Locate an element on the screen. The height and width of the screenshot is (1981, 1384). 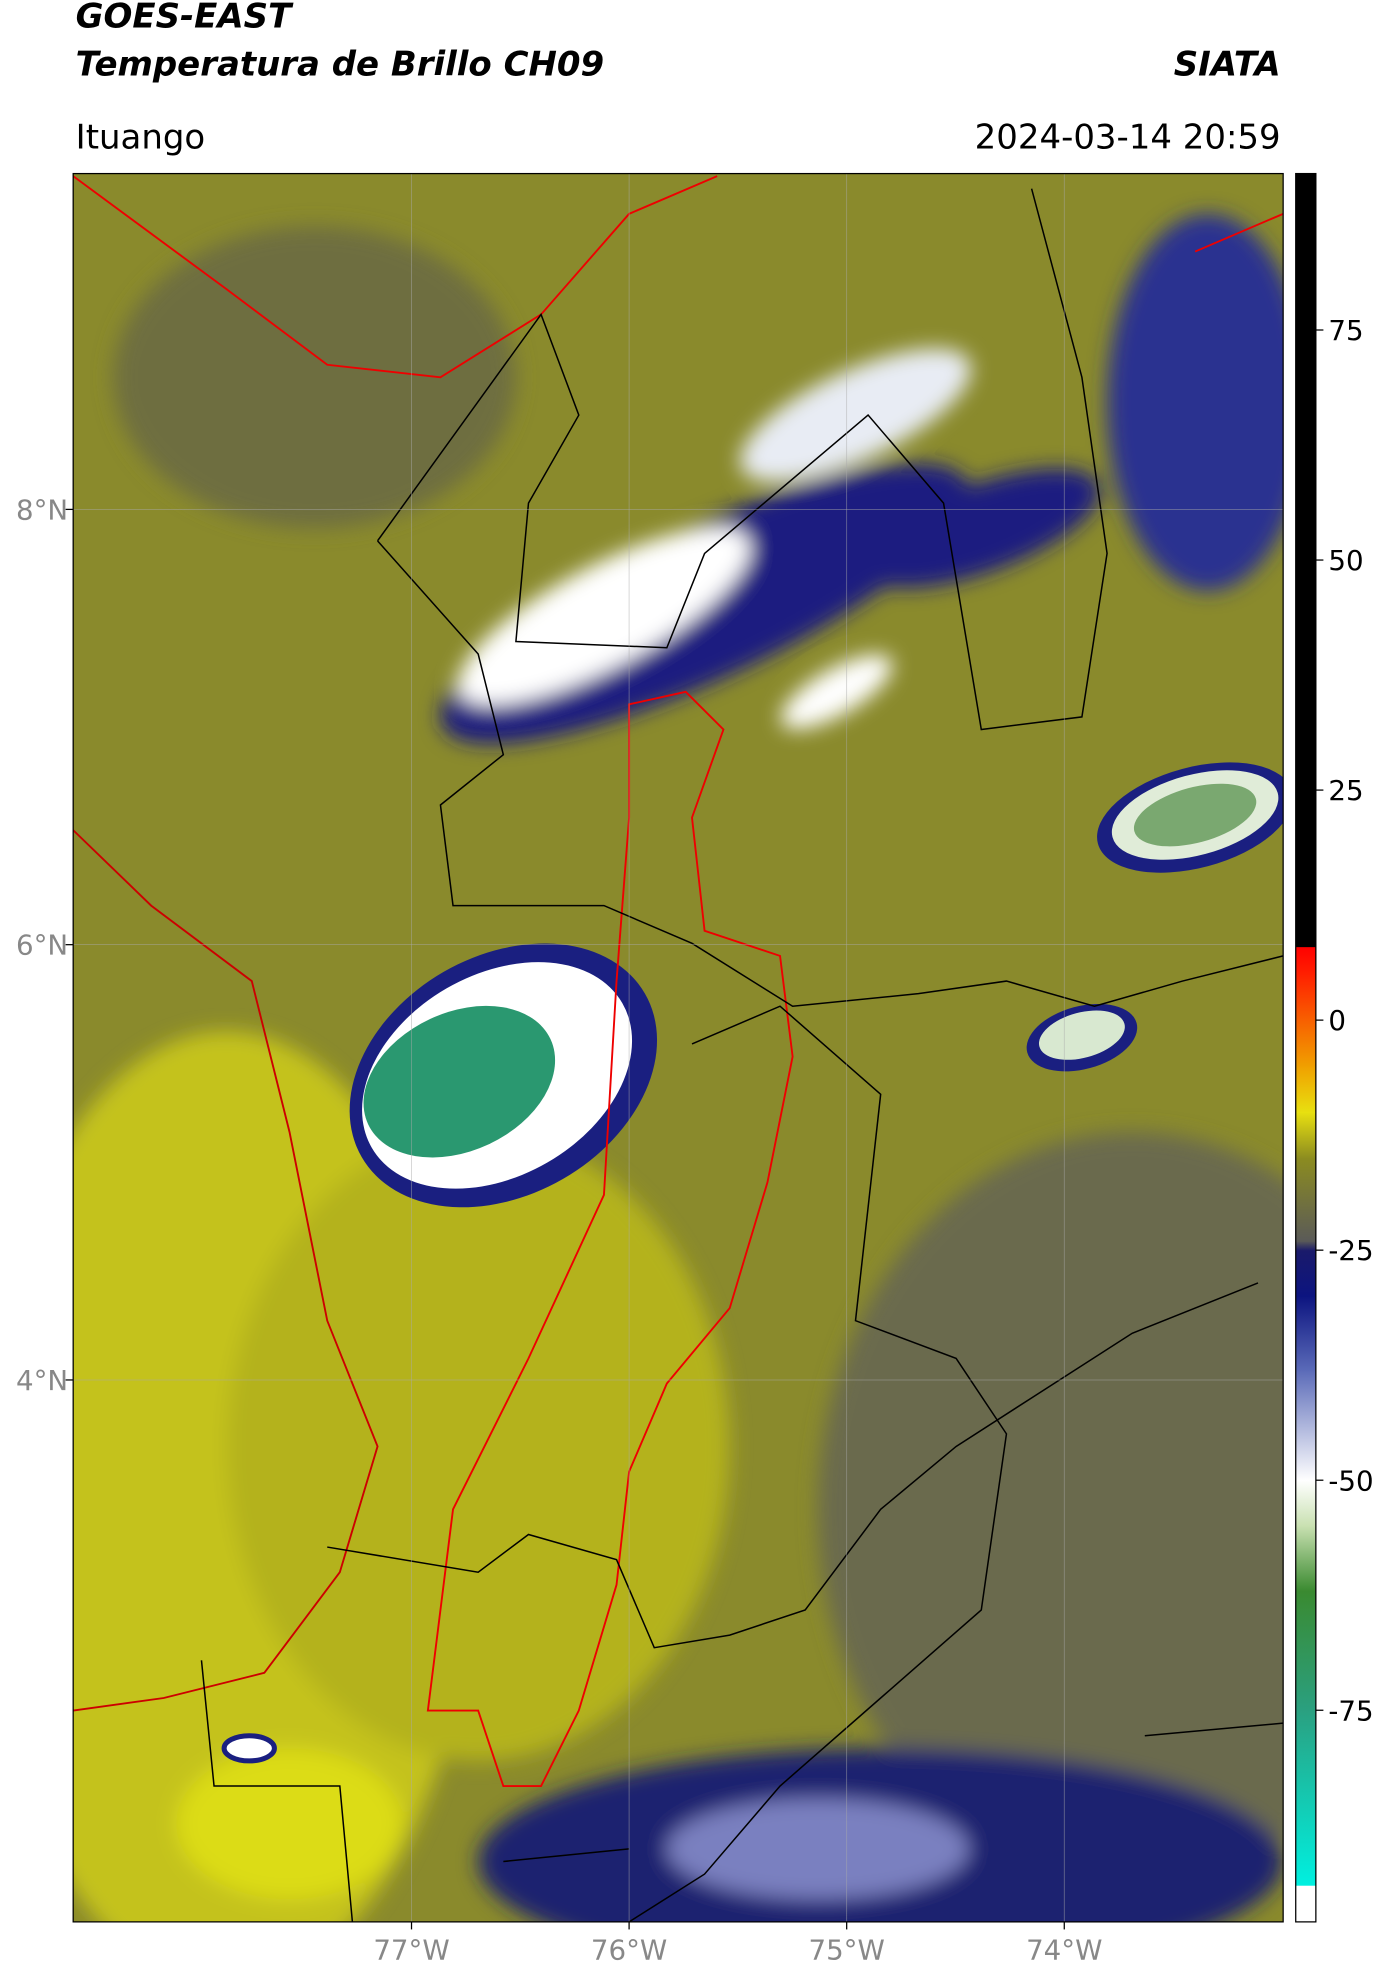
x-tick-label: 76°W is located at coordinates (629, 1950).